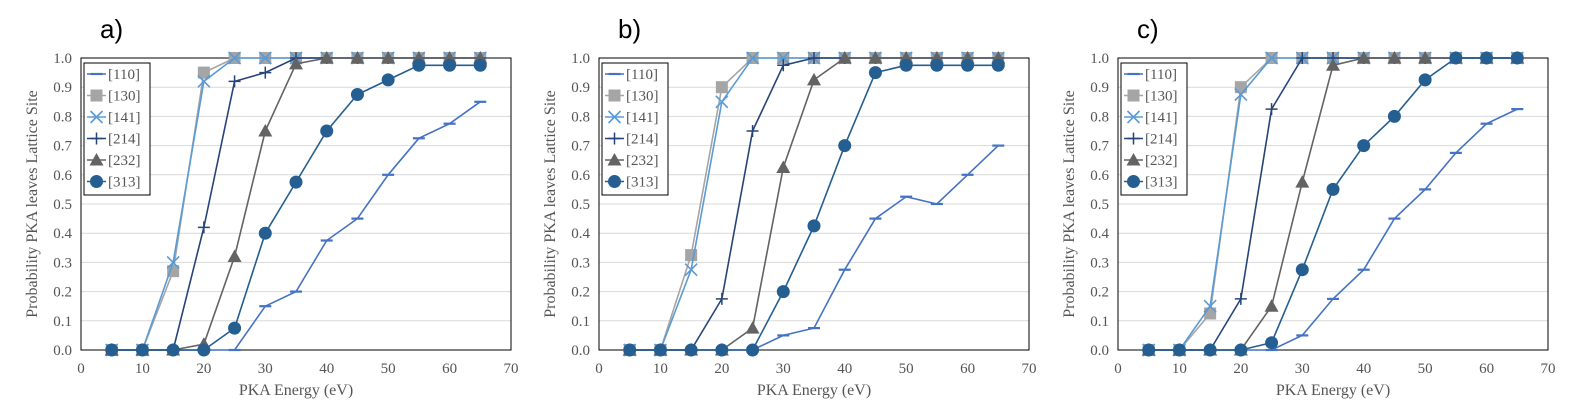  Describe the element at coordinates (113, 75) in the screenshot. I see `legend-item: [110]` at that location.